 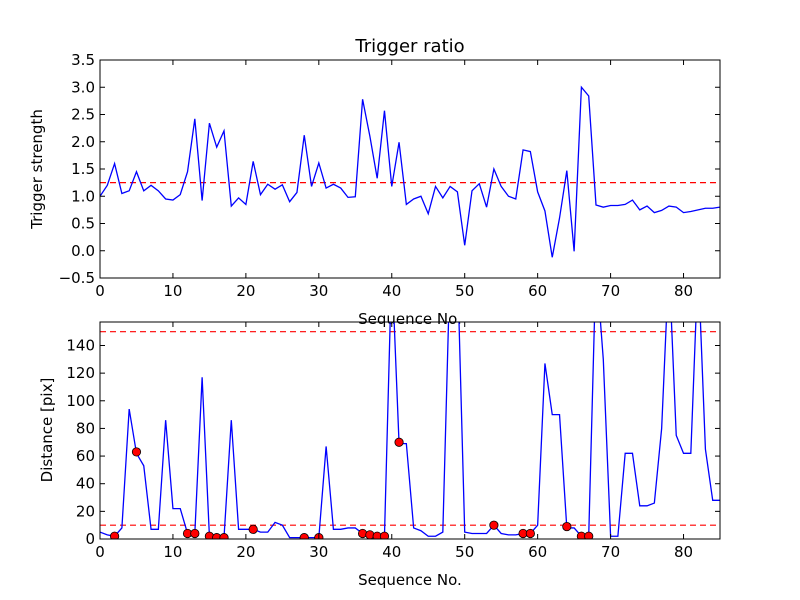 I want to click on y-tick-label: 0.0, so click(x=83, y=251).